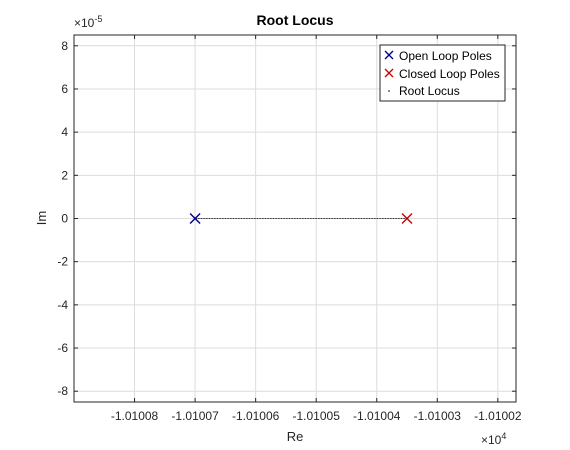  Describe the element at coordinates (377, 416) in the screenshot. I see `x-tick-label: -1.01004` at that location.